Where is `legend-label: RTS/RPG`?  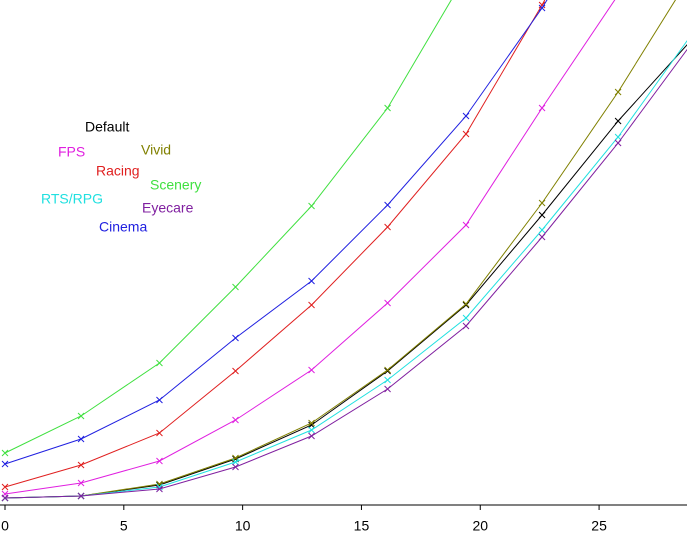 legend-label: RTS/RPG is located at coordinates (72, 199).